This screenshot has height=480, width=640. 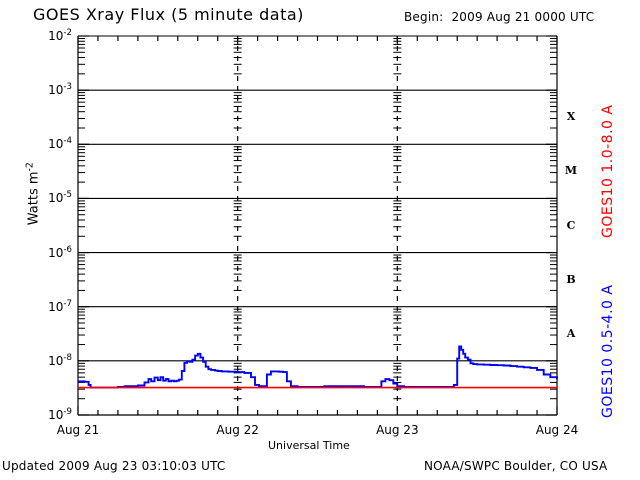 What do you see at coordinates (571, 117) in the screenshot?
I see `flare-class-x: X` at bounding box center [571, 117].